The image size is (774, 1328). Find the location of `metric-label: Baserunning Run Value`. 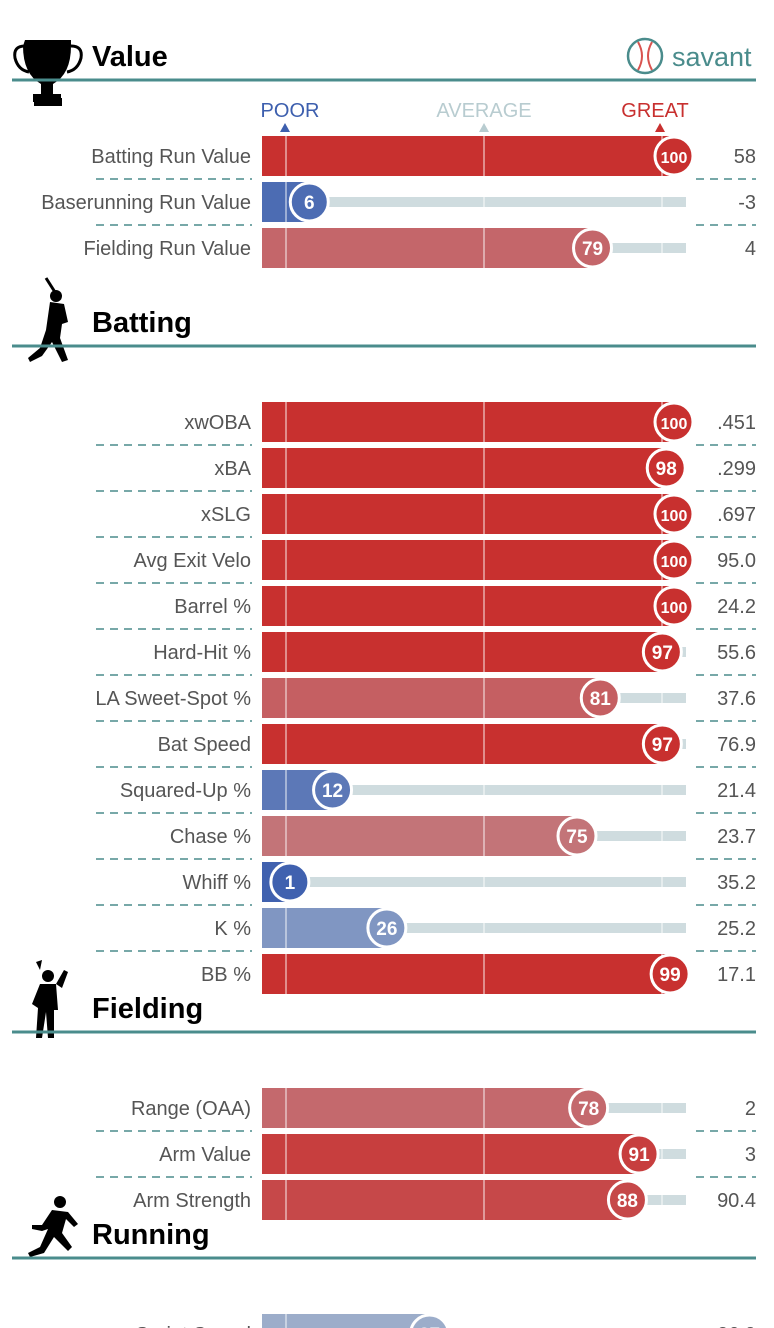

metric-label: Baserunning Run Value is located at coordinates (146, 203).